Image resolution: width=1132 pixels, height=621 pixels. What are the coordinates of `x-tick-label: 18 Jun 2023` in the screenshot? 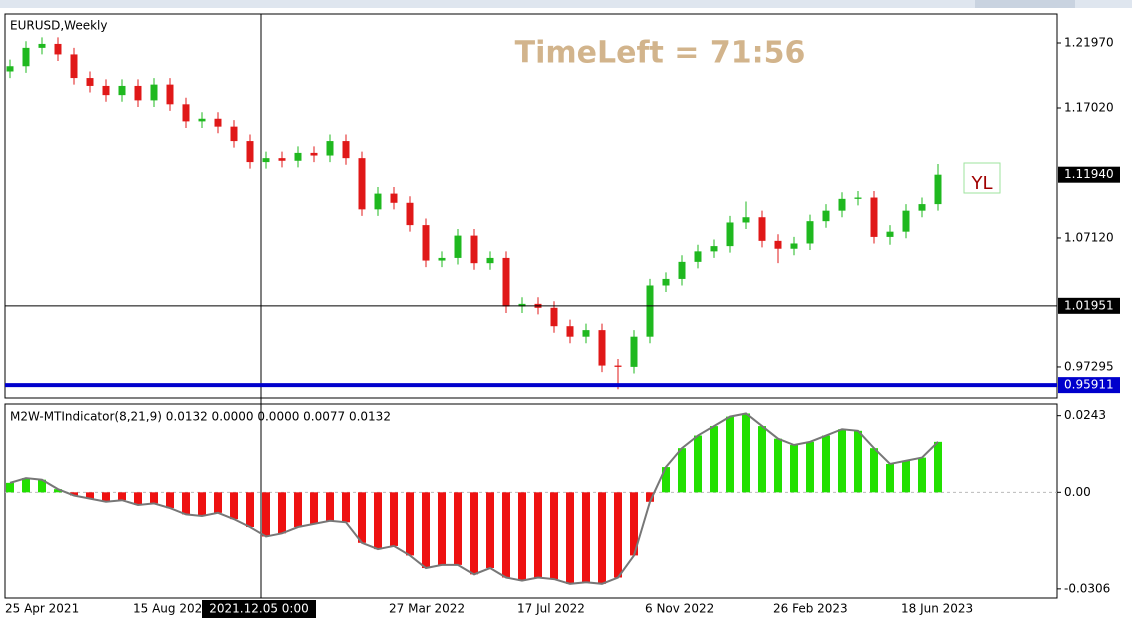 It's located at (937, 609).